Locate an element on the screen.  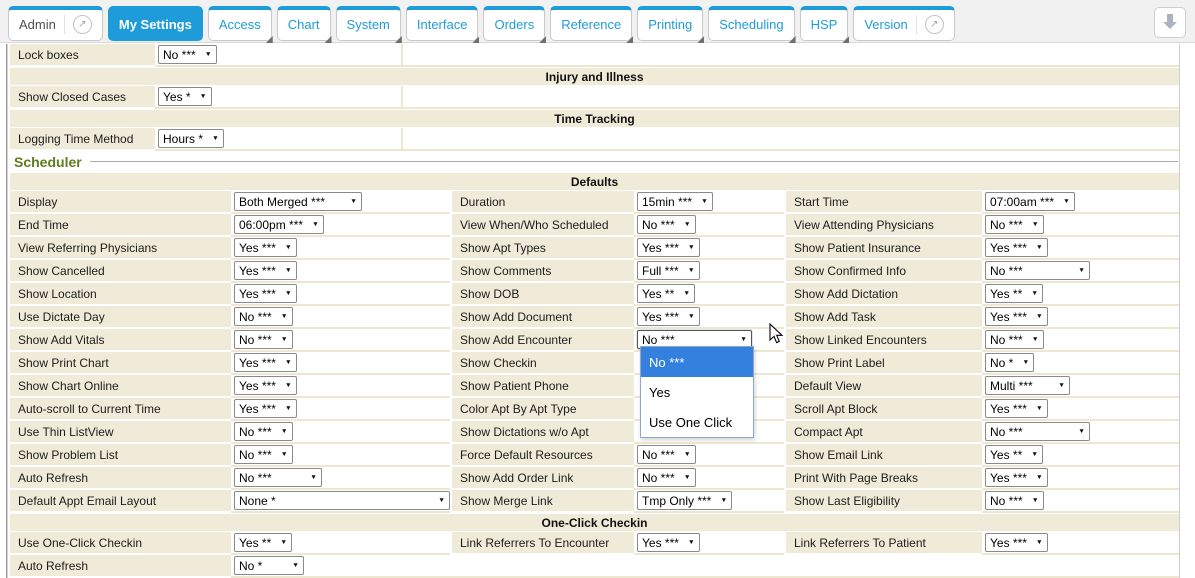
select-show-problem-list: No *** ▼ is located at coordinates (263, 454).